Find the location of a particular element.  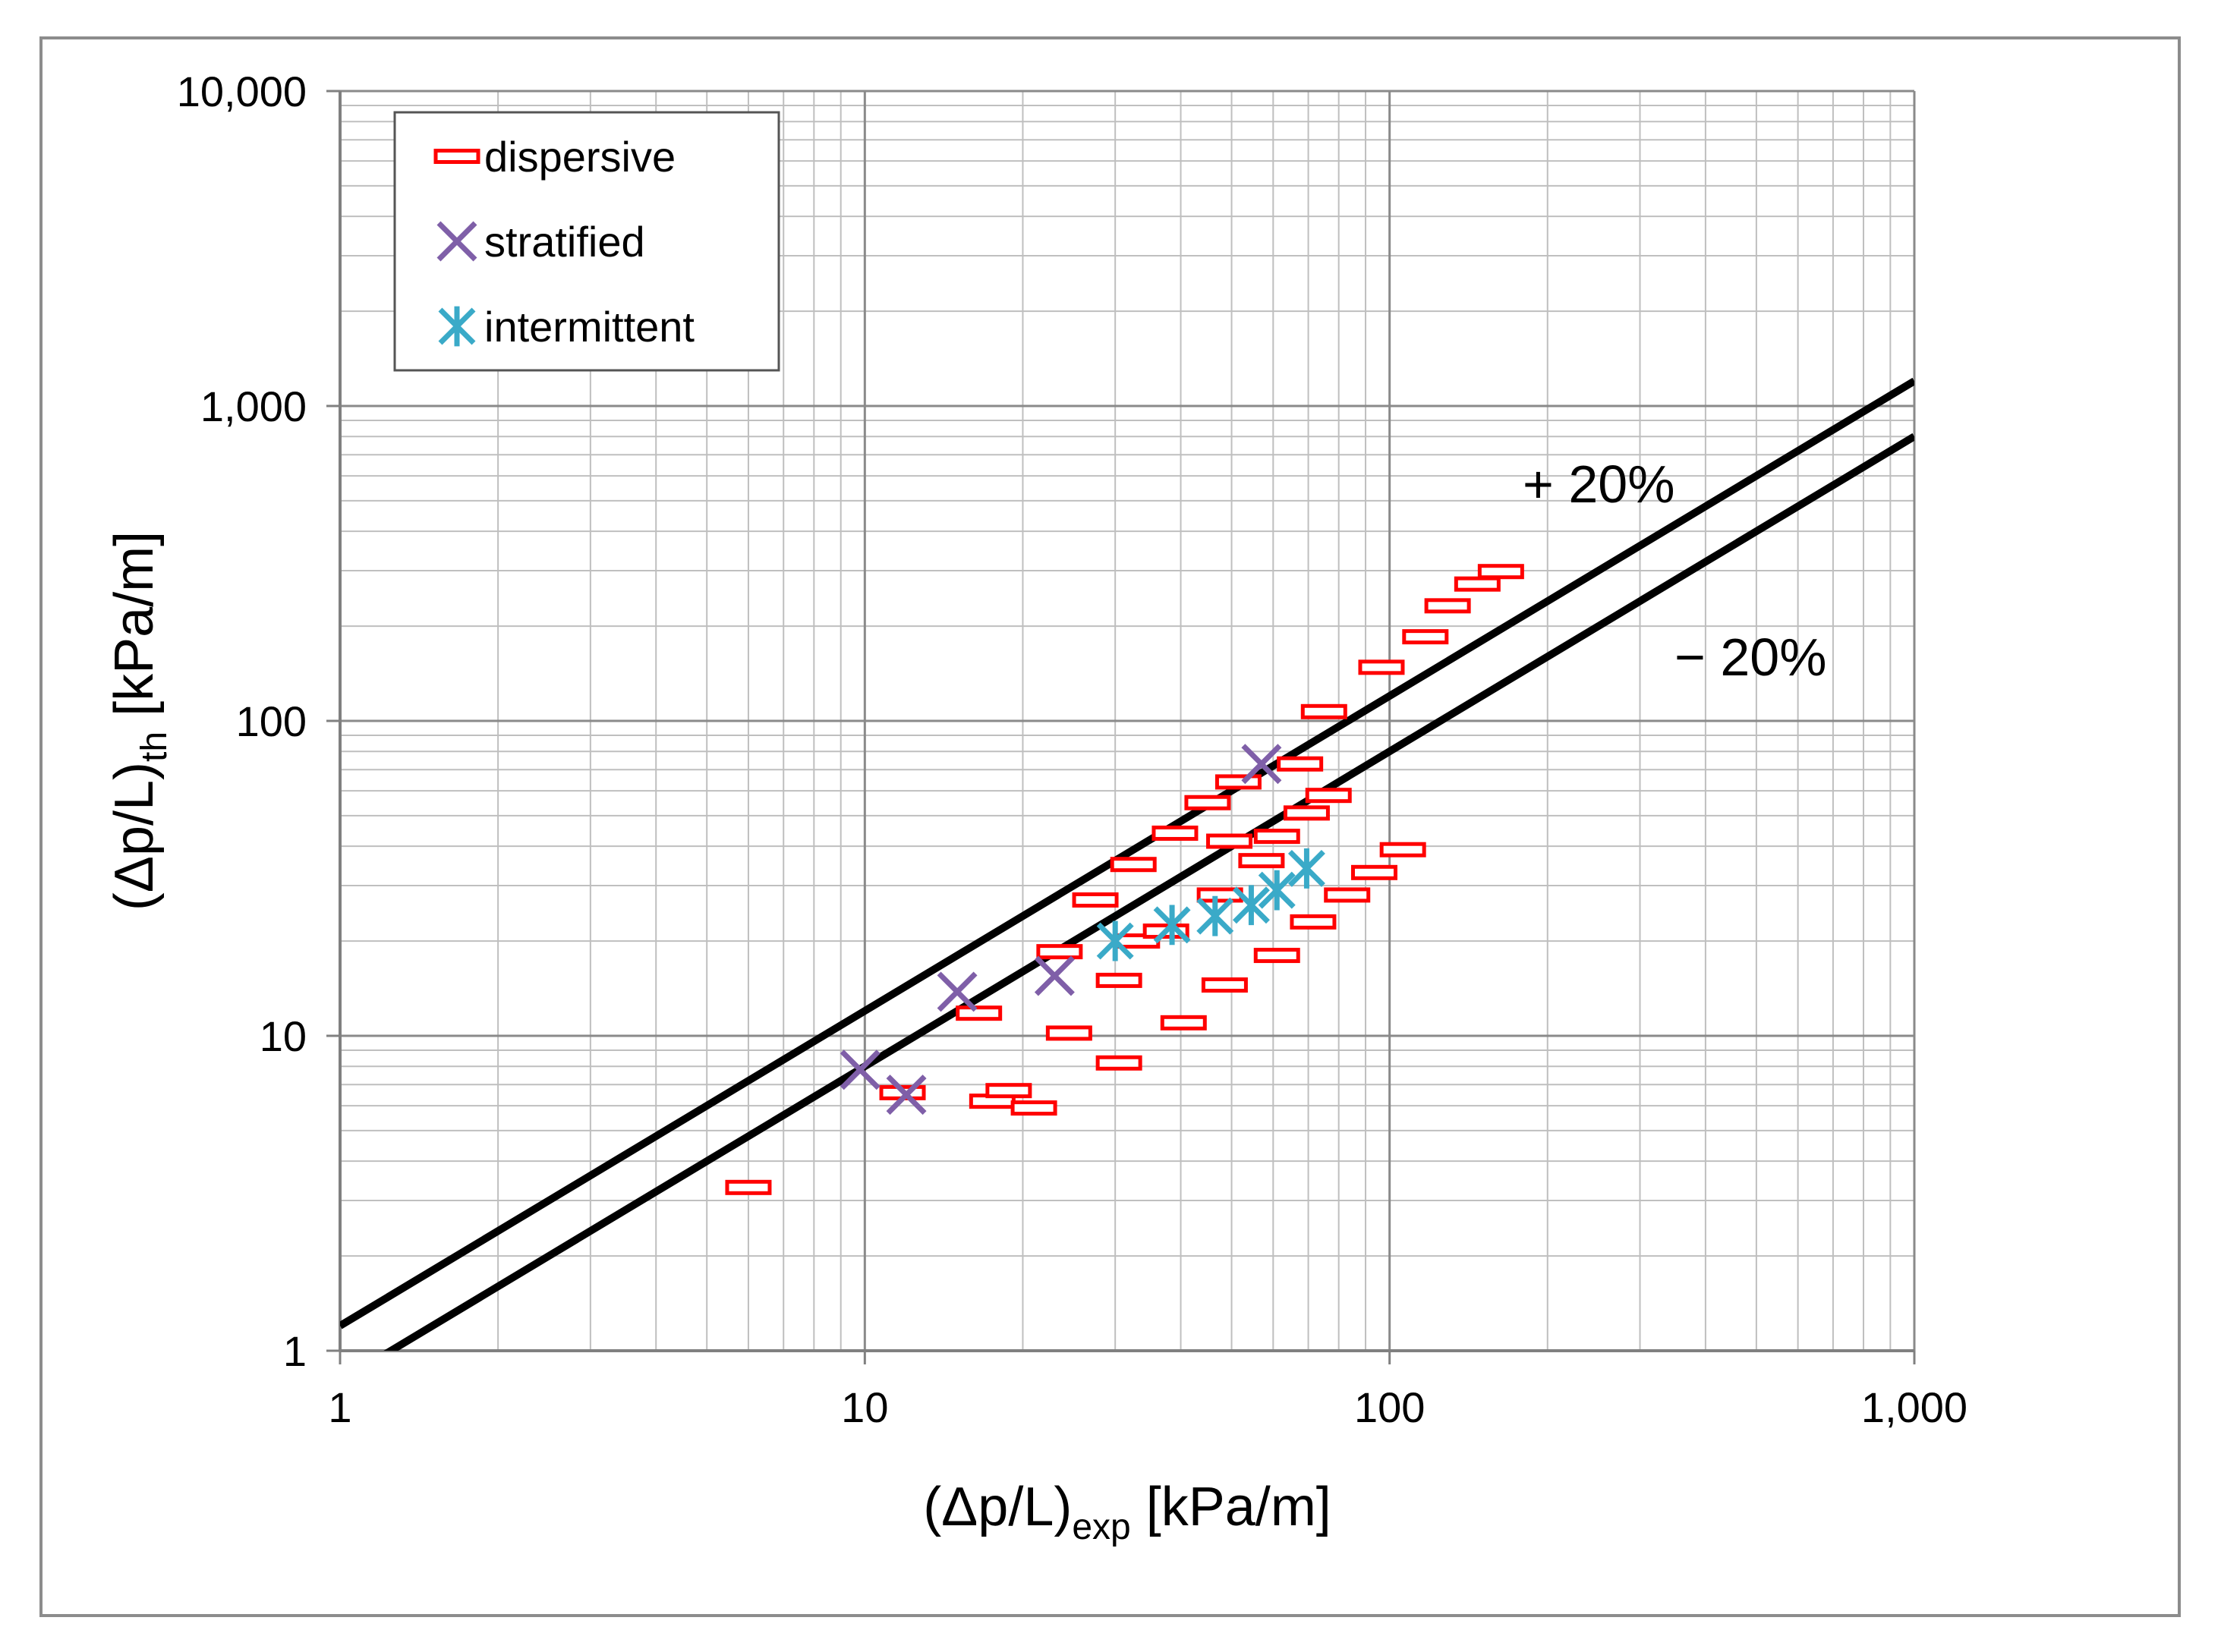

legend-marker-stratified-stroke is located at coordinates (457, 242).